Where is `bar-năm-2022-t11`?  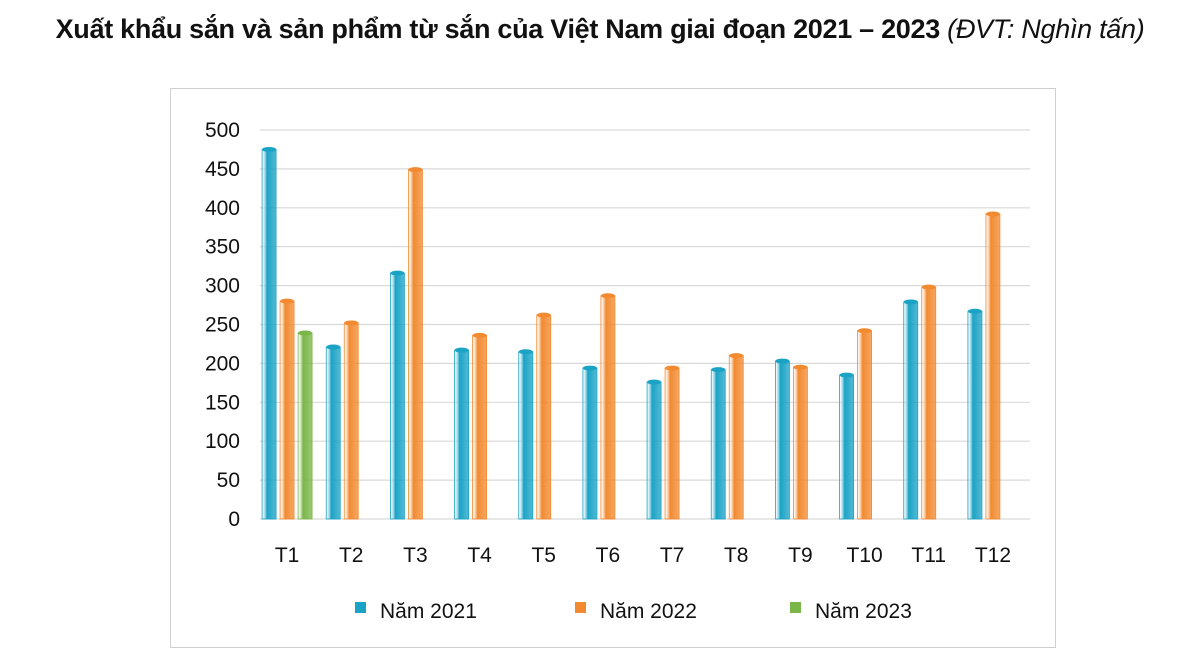 bar-năm-2022-t11 is located at coordinates (929, 403).